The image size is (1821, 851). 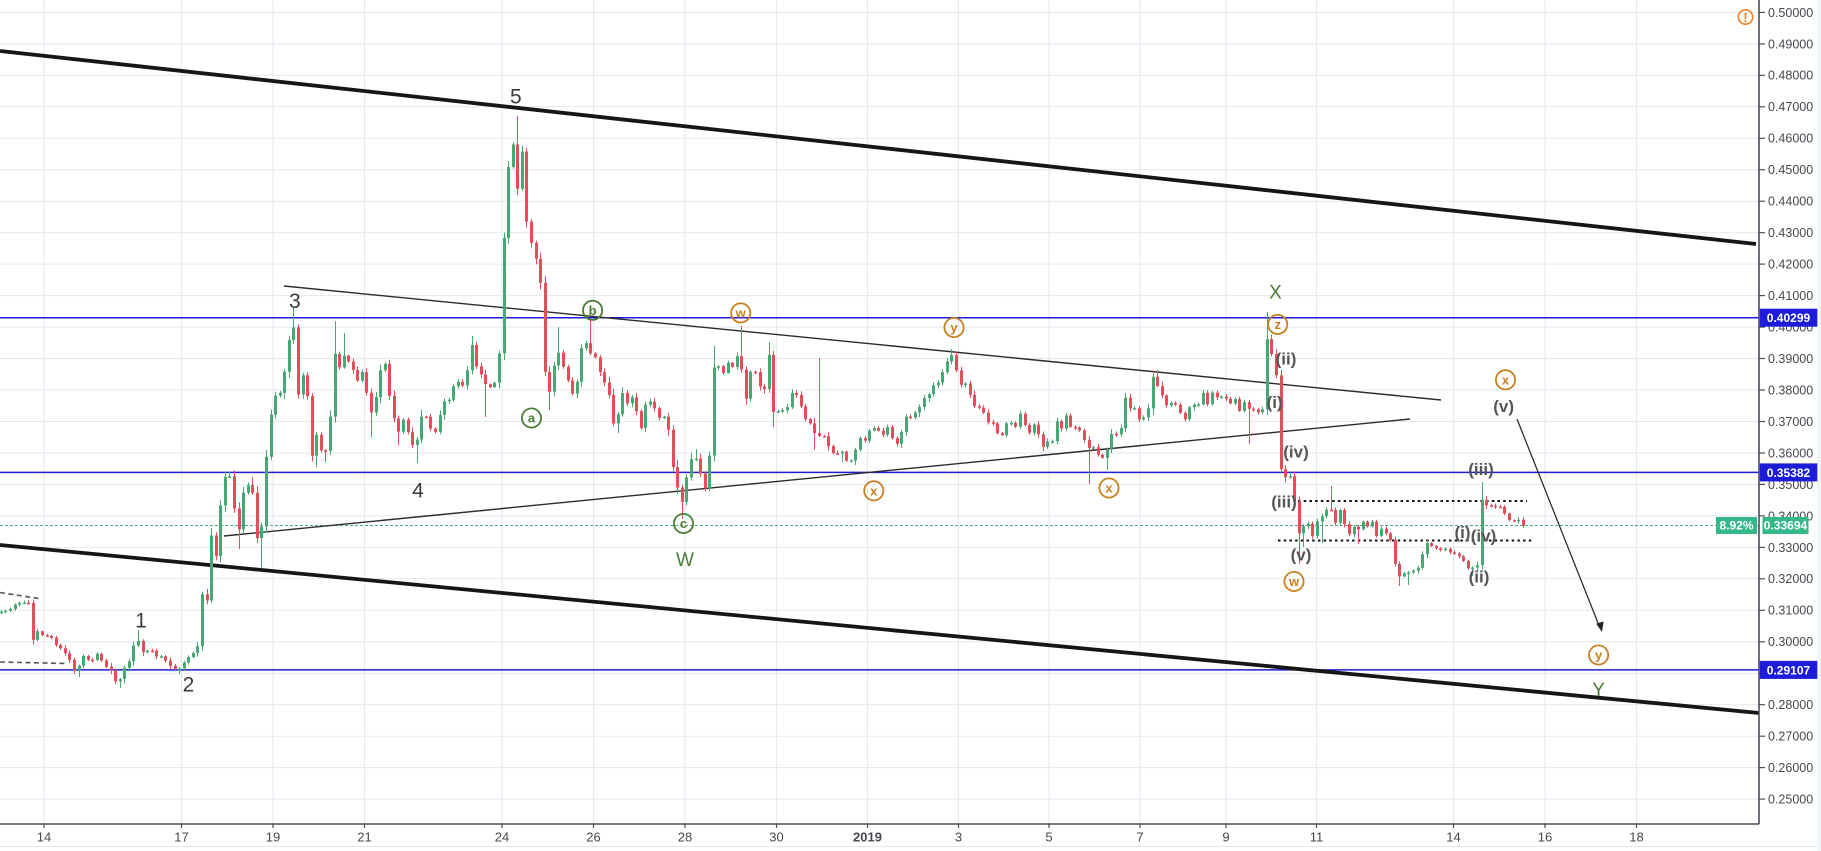 I want to click on svg-text: 0.37000, so click(x=1790, y=422).